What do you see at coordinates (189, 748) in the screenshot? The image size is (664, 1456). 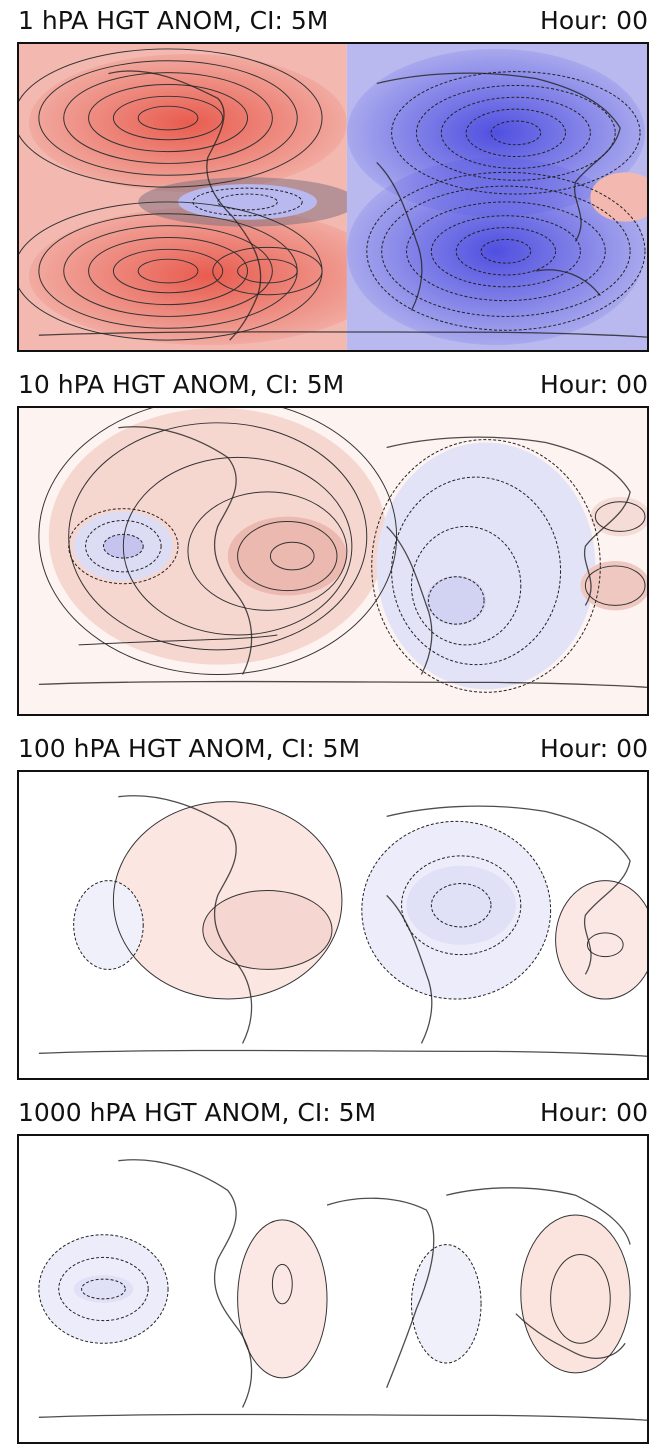 I see `panel-title: 100 hPA HGT ANOM, CI: 5M` at bounding box center [189, 748].